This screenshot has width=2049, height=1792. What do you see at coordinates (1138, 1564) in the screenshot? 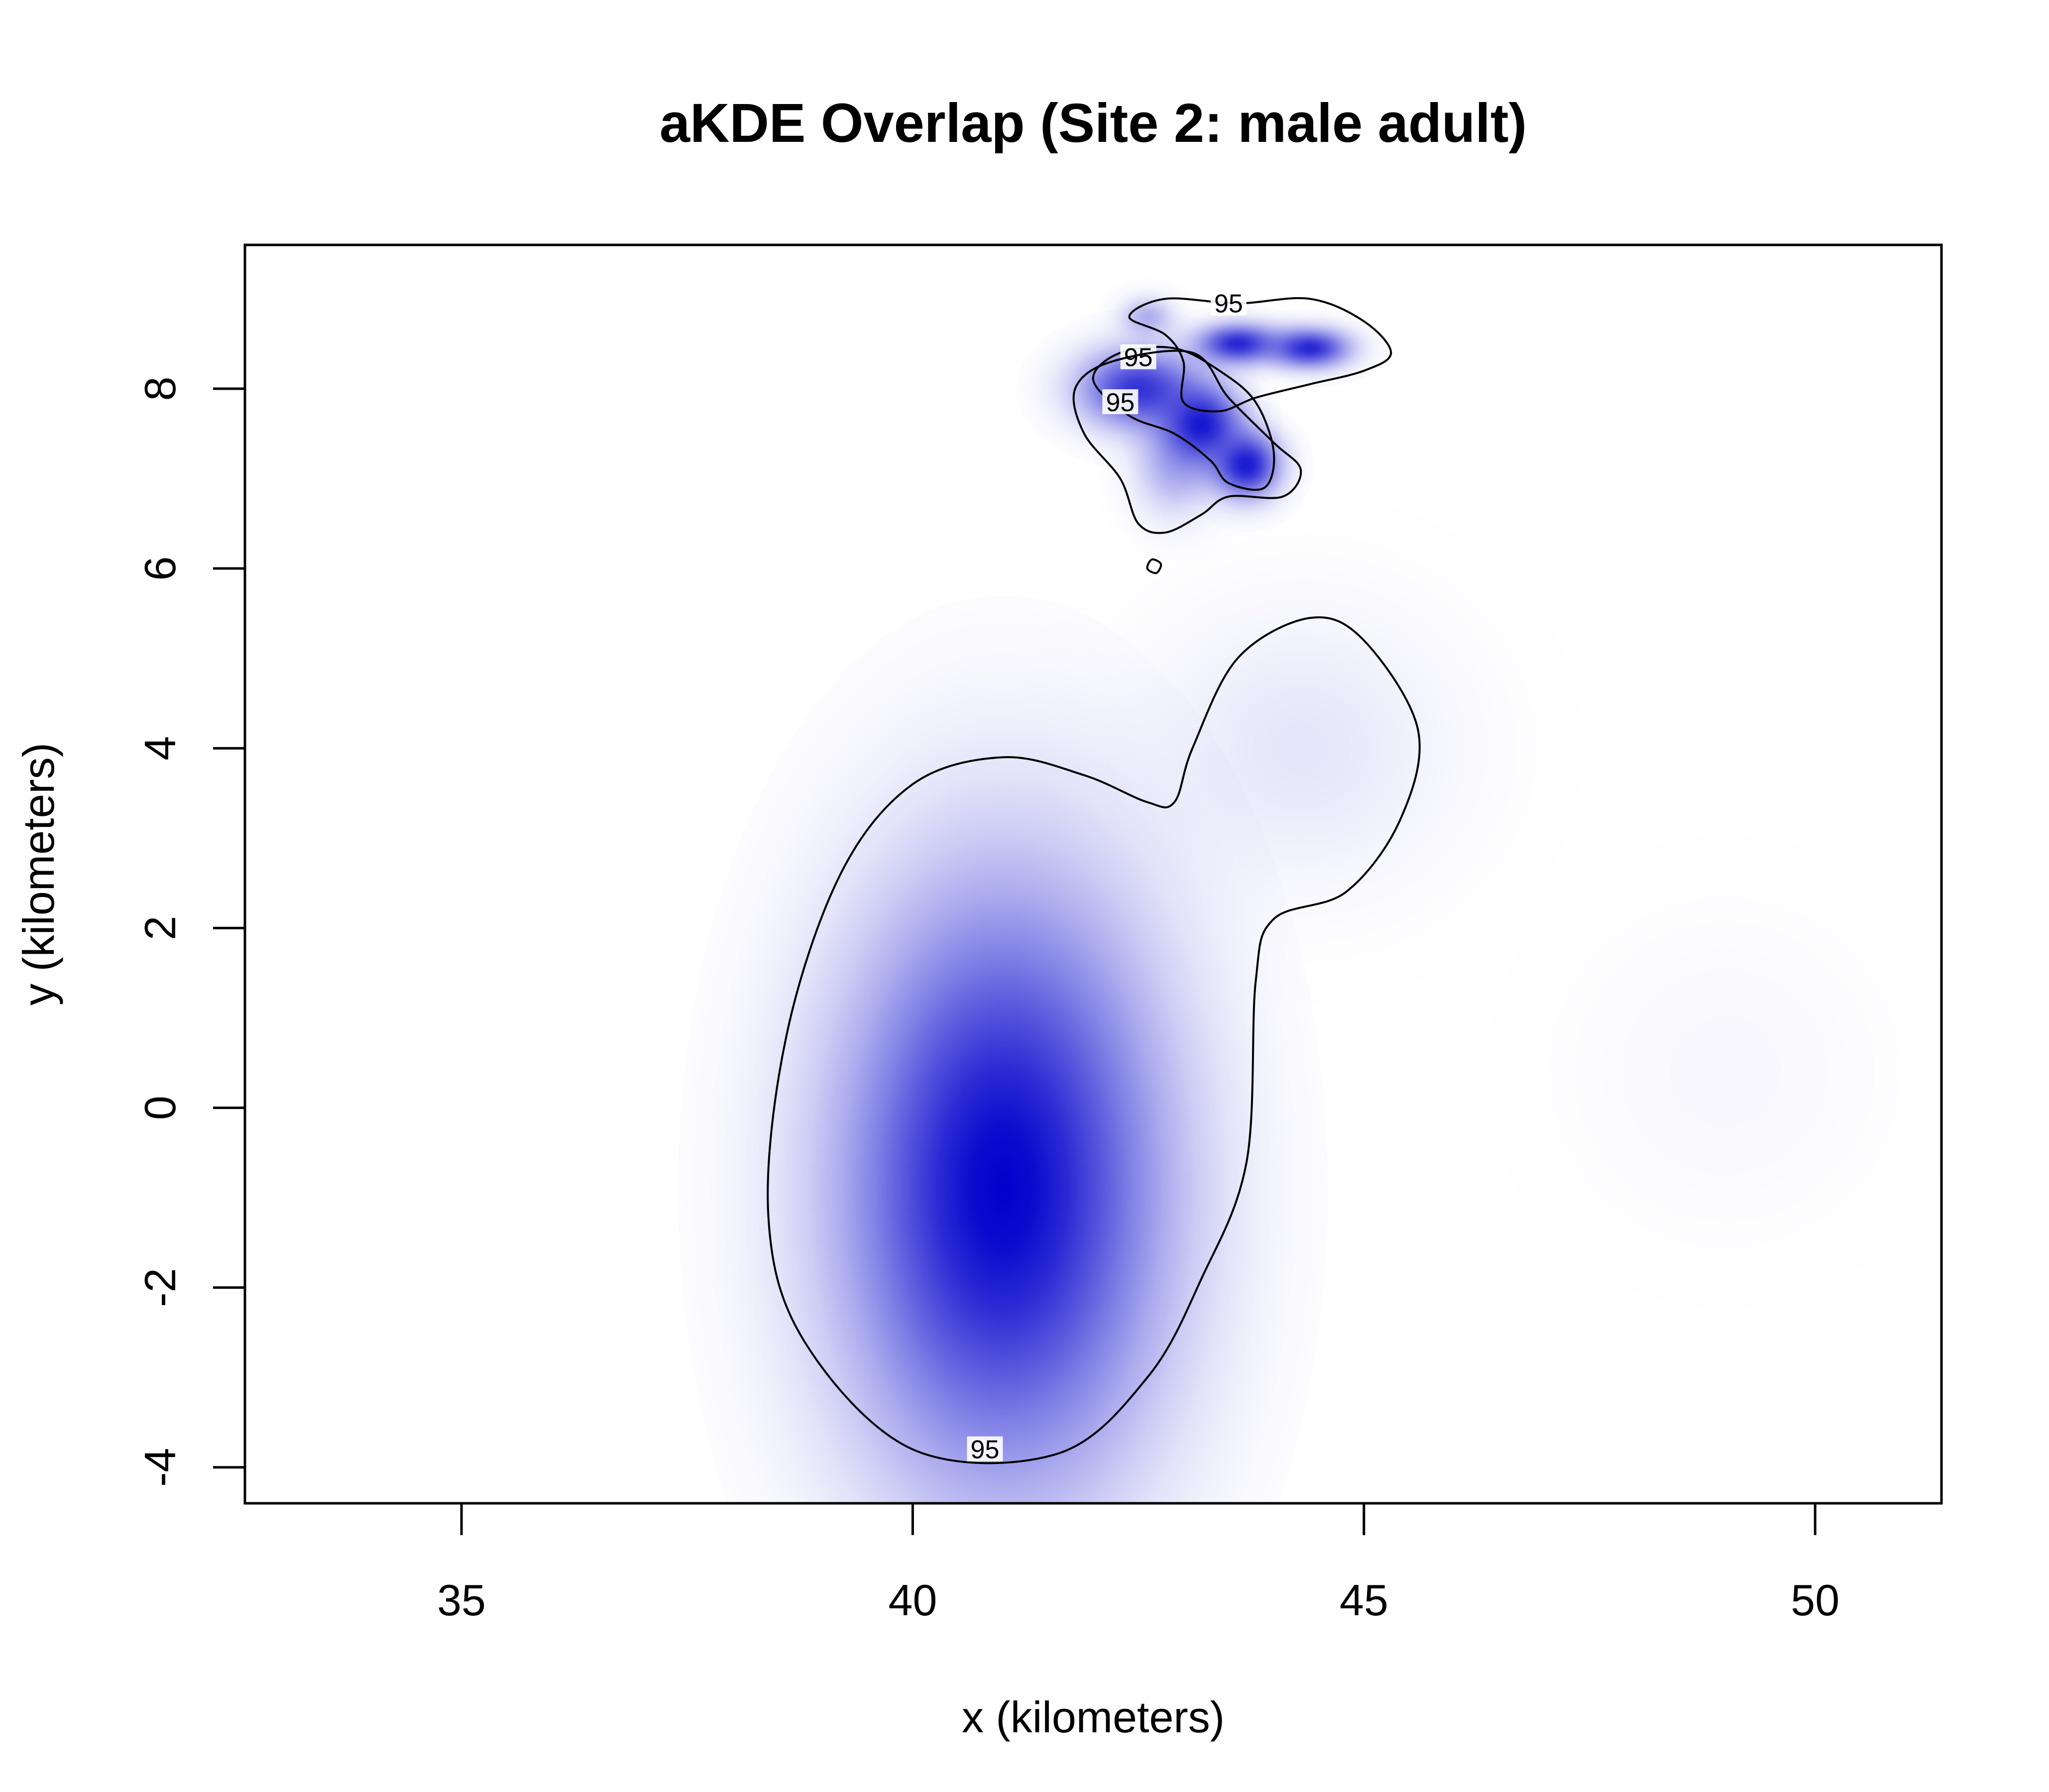
I see `x-axis: 35 40 45 50` at bounding box center [1138, 1564].